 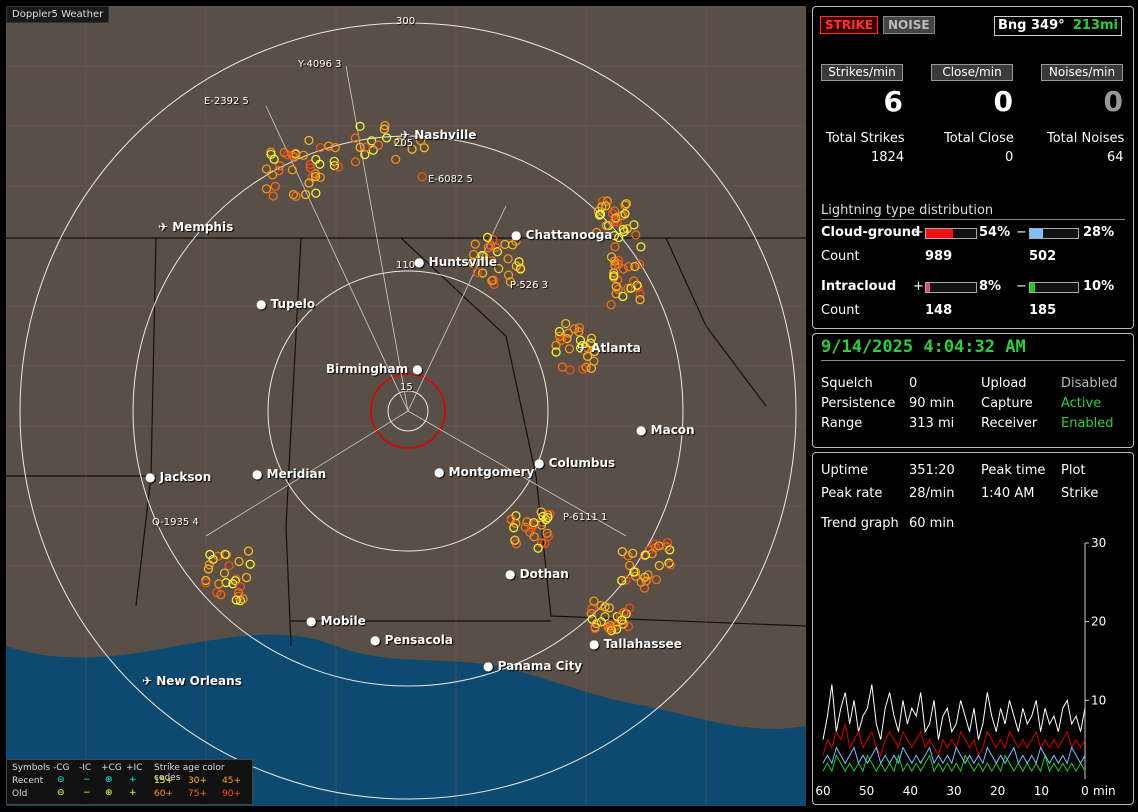 What do you see at coordinates (939, 256) in the screenshot?
I see `cg-pos-count: 989` at bounding box center [939, 256].